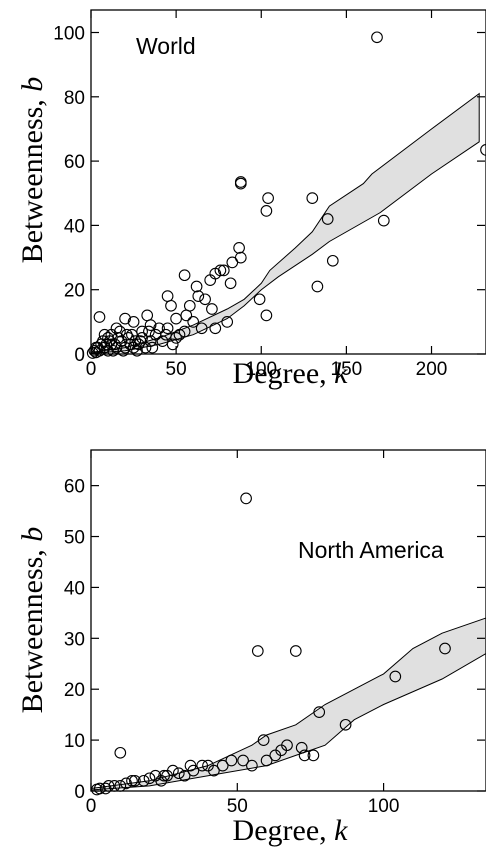 Image resolution: width=486 pixels, height=850 pixels. I want to click on world-x-axis-title: Degree, k, so click(291, 373).